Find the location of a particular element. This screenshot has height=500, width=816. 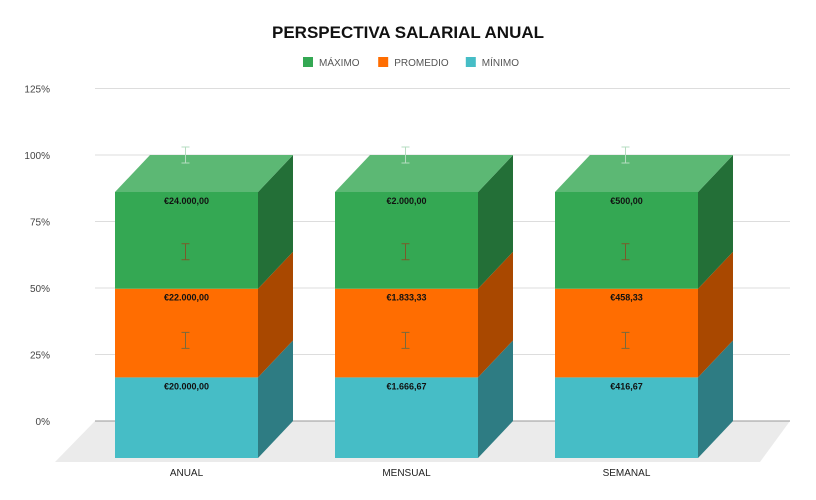

legend-item: MÁXIMO is located at coordinates (331, 62).